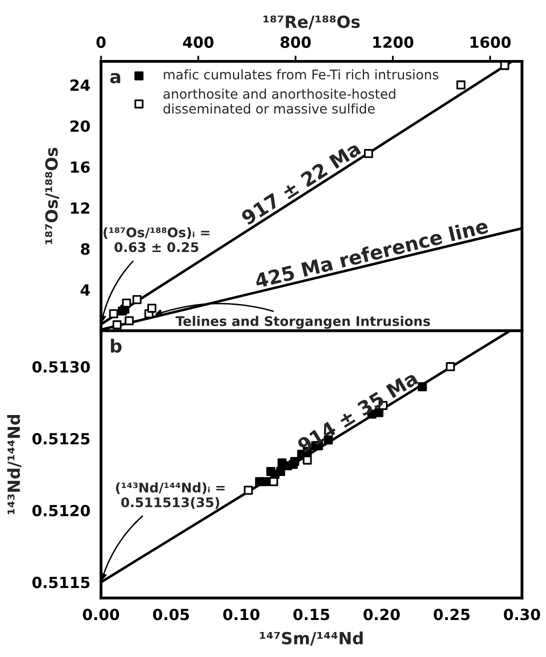  What do you see at coordinates (116, 345) in the screenshot?
I see `annotation: b` at bounding box center [116, 345].